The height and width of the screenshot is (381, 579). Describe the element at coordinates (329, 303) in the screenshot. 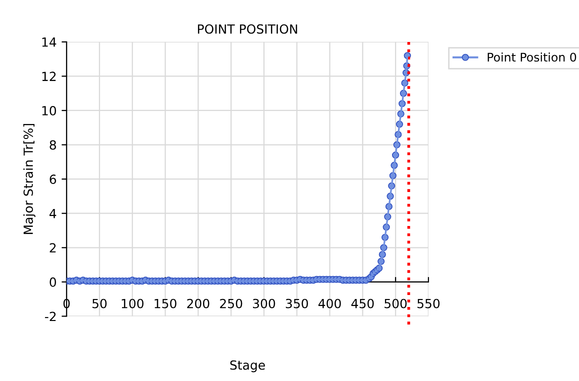

I see `x-tick-label: 400` at that location.